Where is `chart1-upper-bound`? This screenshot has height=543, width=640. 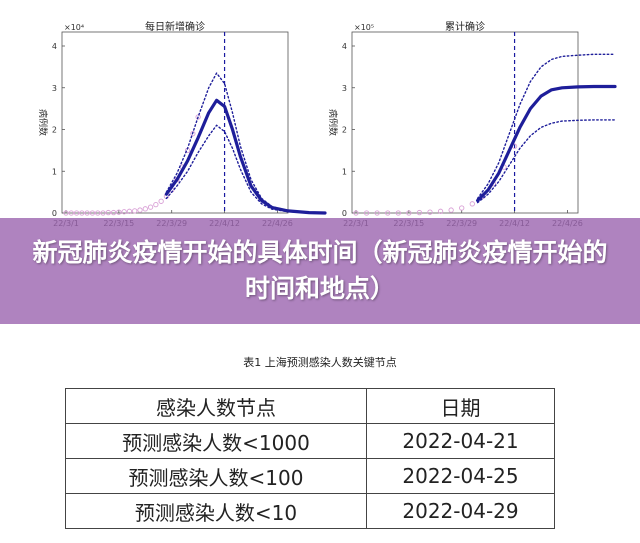 chart1-upper-bound is located at coordinates (245, 143).